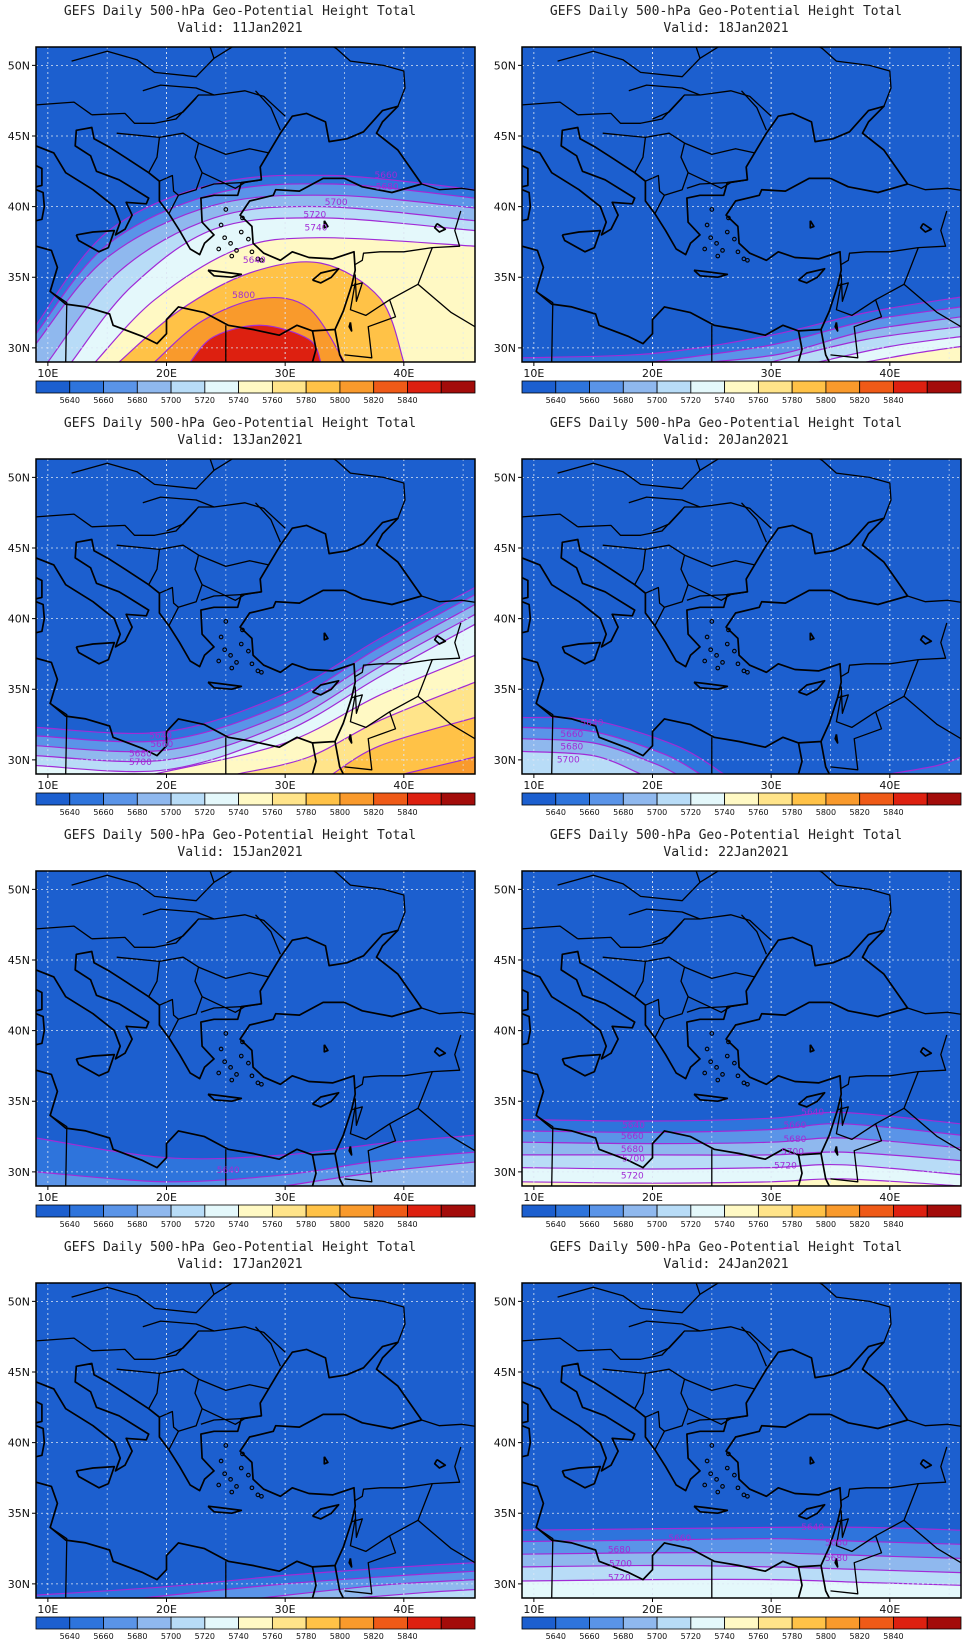  What do you see at coordinates (19, 548) in the screenshot?
I see `lat-label: 45N` at bounding box center [19, 548].